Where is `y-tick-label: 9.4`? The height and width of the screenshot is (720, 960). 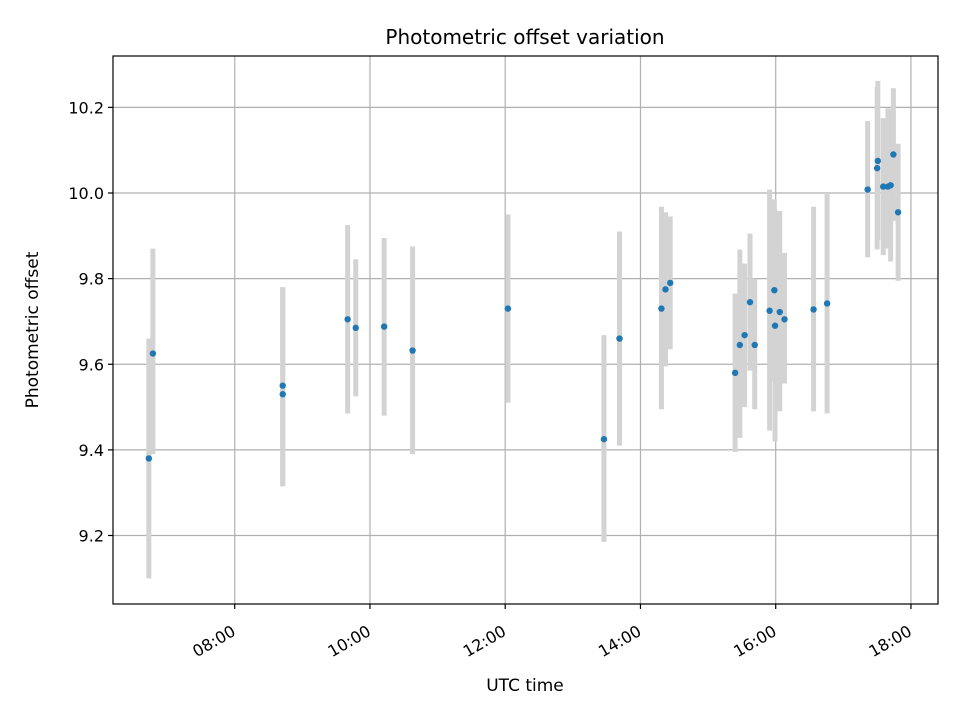
y-tick-label: 9.4 is located at coordinates (91, 450).